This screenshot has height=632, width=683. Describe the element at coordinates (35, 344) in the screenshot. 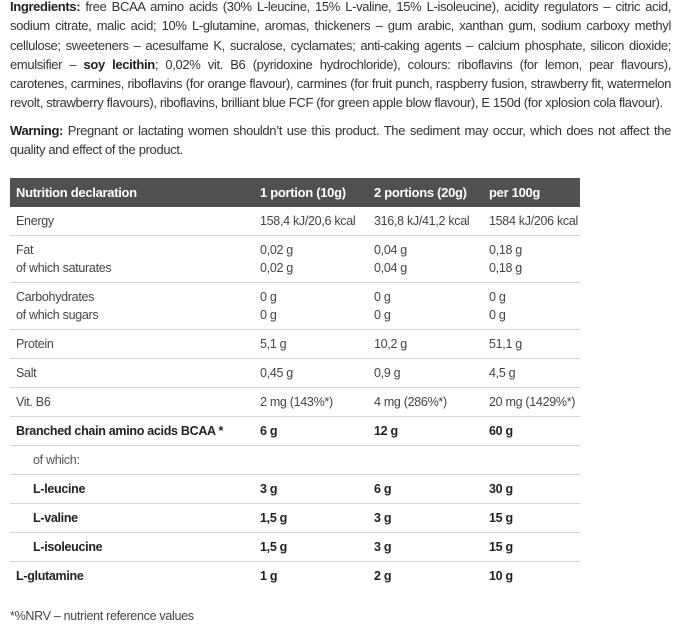

I see `nutrient-label-line: Protein` at that location.